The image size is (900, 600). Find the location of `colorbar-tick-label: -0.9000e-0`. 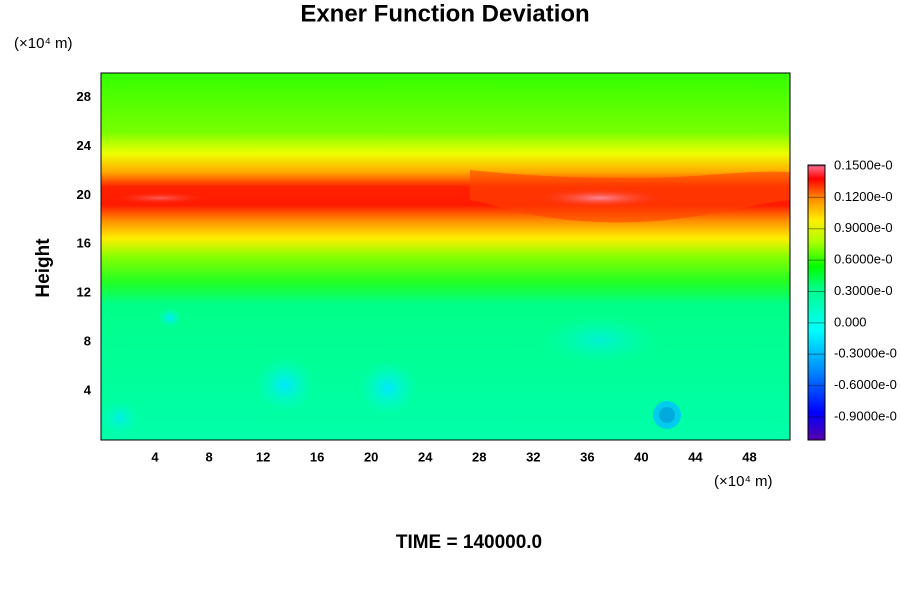

colorbar-tick-label: -0.9000e-0 is located at coordinates (865, 415).